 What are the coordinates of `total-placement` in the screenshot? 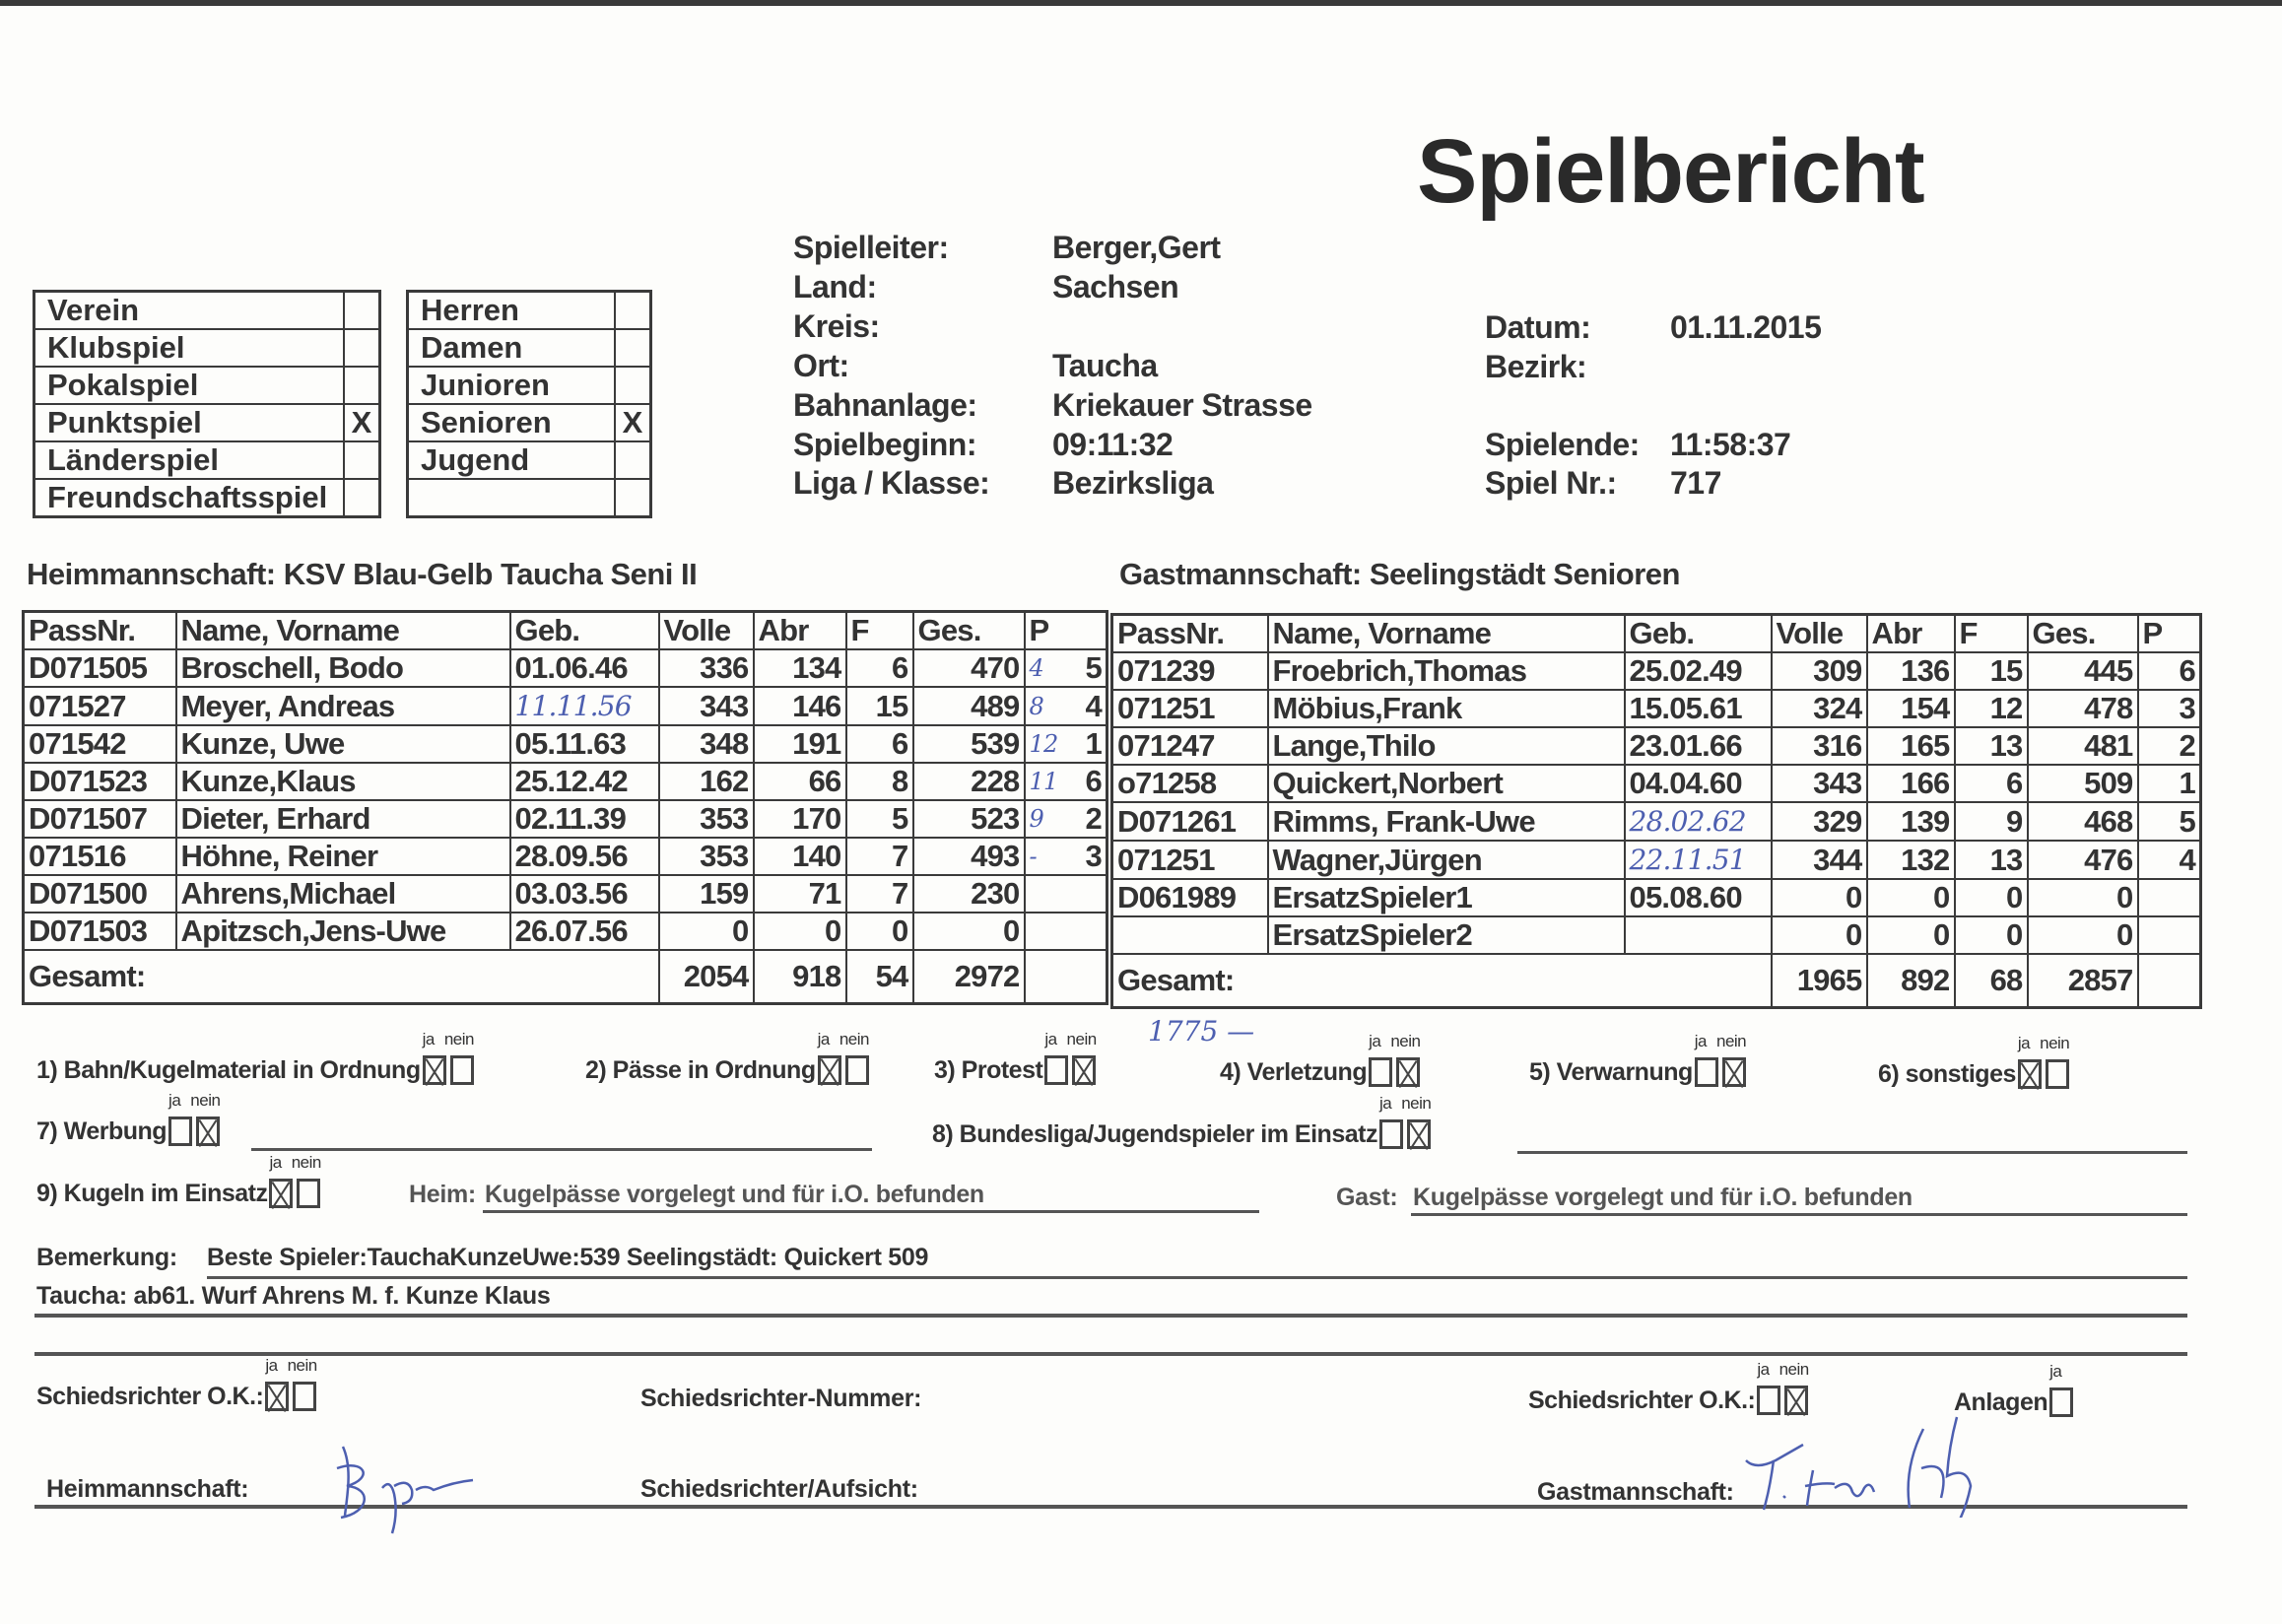 It's located at (2169, 981).